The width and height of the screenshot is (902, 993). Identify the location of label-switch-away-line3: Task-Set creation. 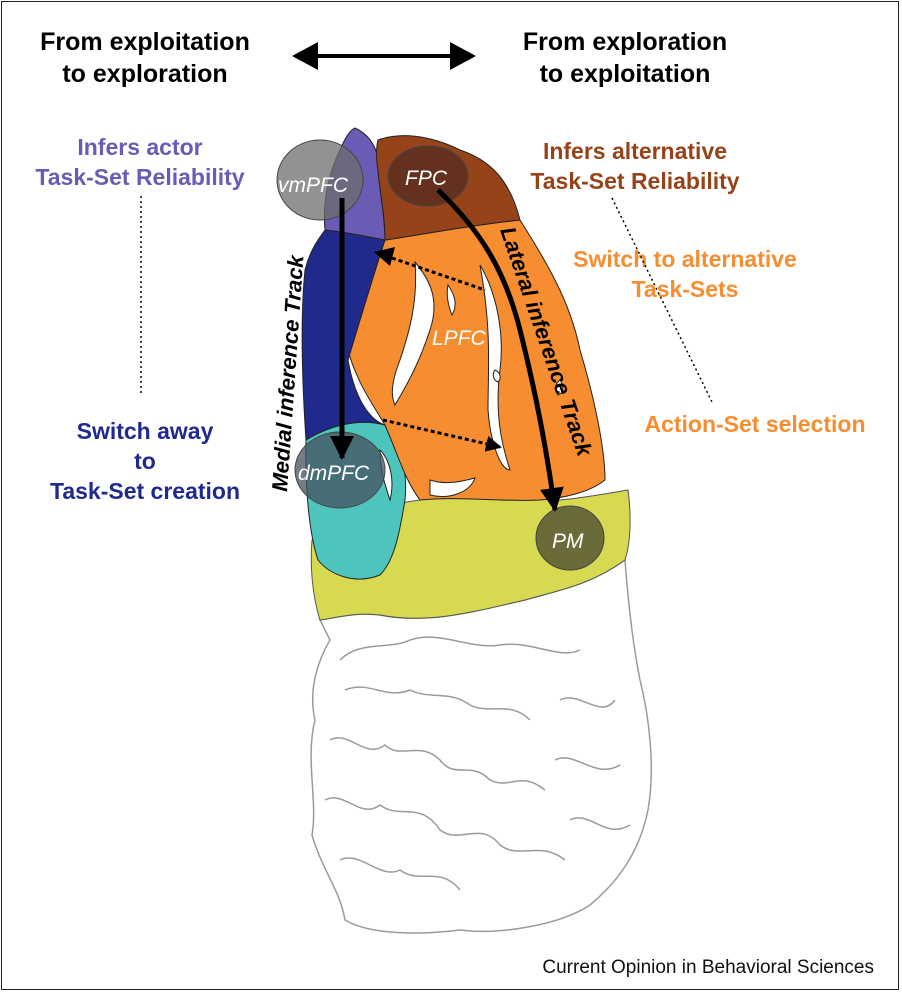
(145, 491).